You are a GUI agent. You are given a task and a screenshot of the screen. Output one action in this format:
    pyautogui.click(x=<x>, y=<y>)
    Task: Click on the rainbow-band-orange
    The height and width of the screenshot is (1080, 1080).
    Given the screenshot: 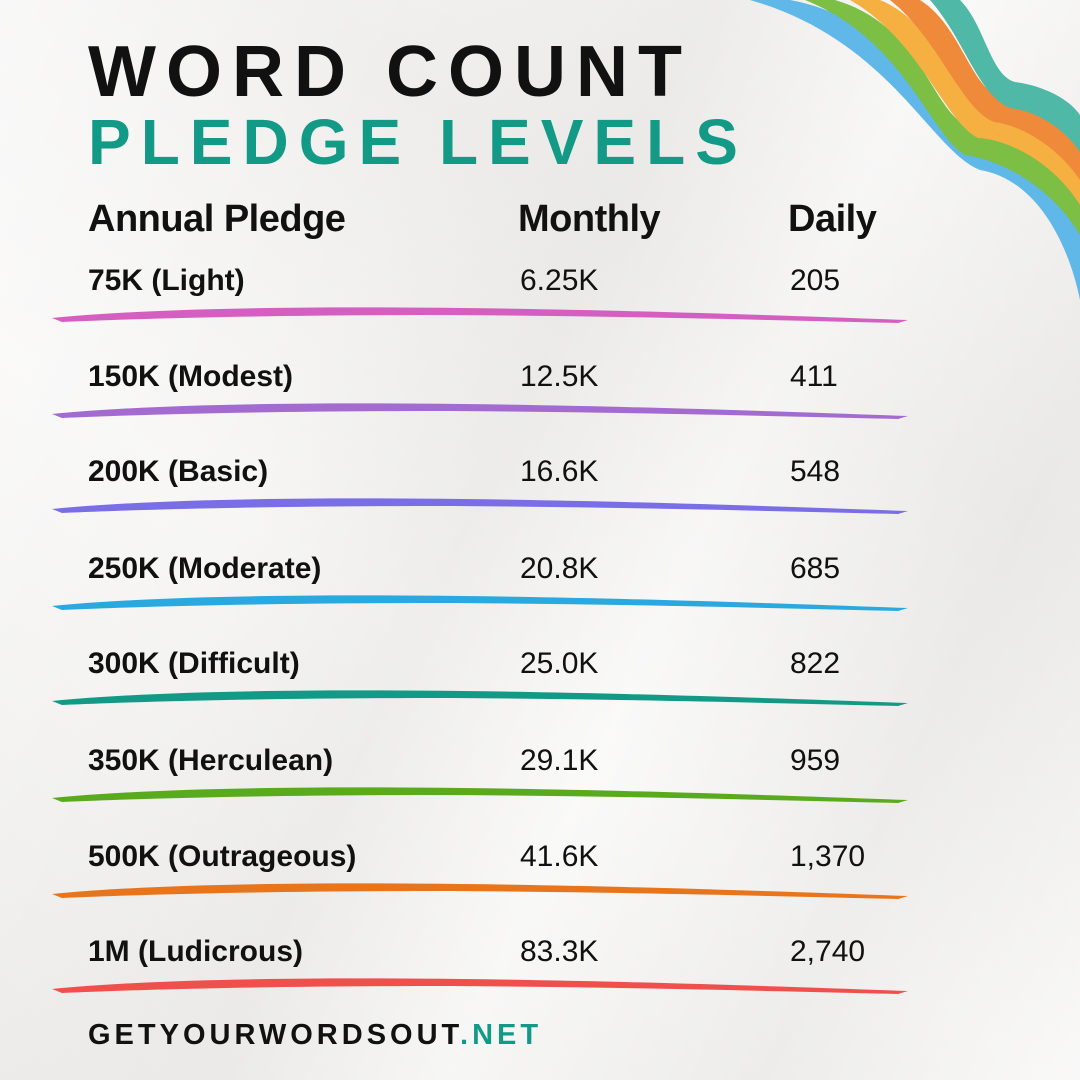 What is the action you would take?
    pyautogui.click(x=985, y=90)
    